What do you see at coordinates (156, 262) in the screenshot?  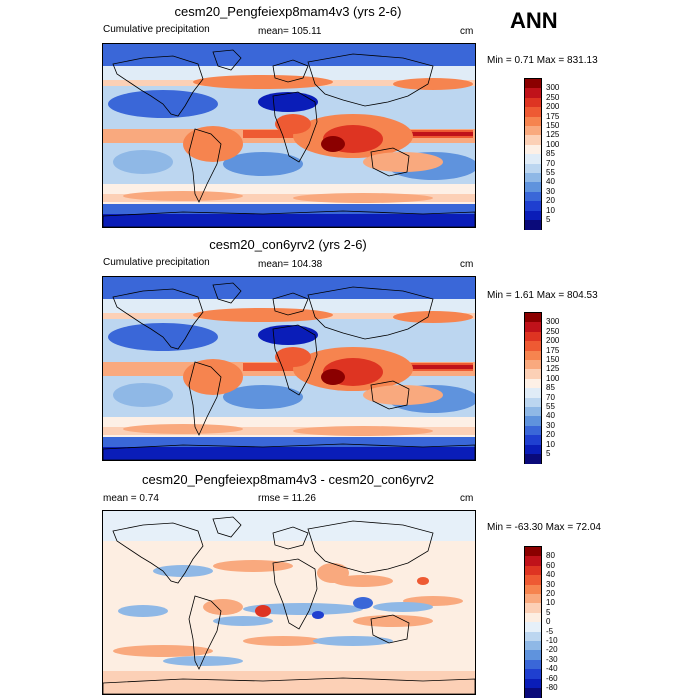 I see `panel-2-left-label: Cumulative precipitation` at bounding box center [156, 262].